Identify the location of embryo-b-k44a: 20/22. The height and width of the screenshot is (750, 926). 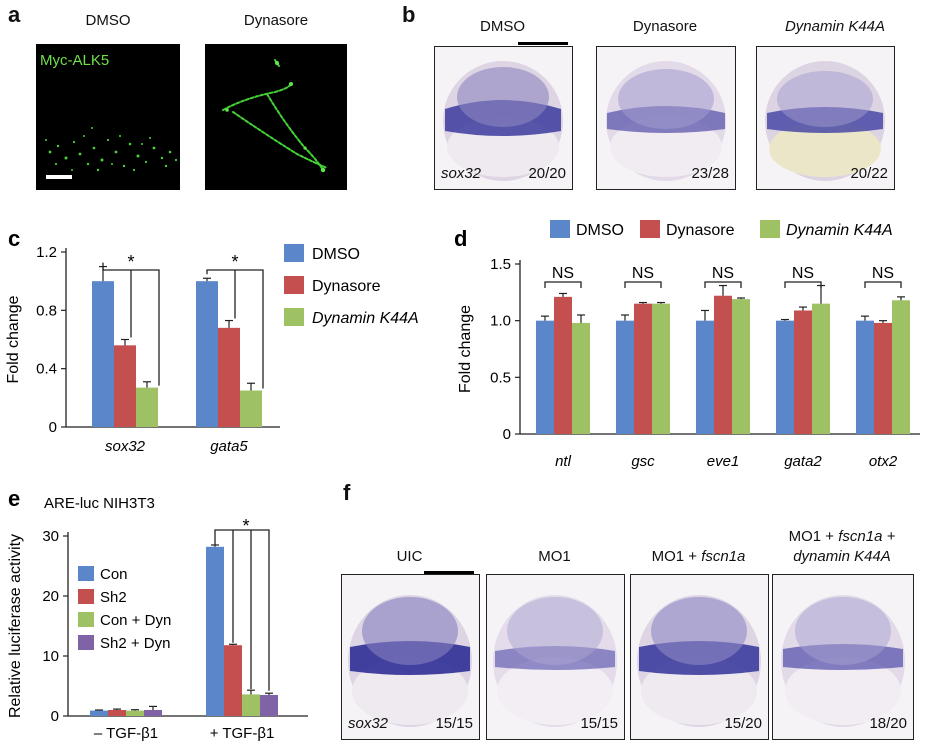
(825, 118).